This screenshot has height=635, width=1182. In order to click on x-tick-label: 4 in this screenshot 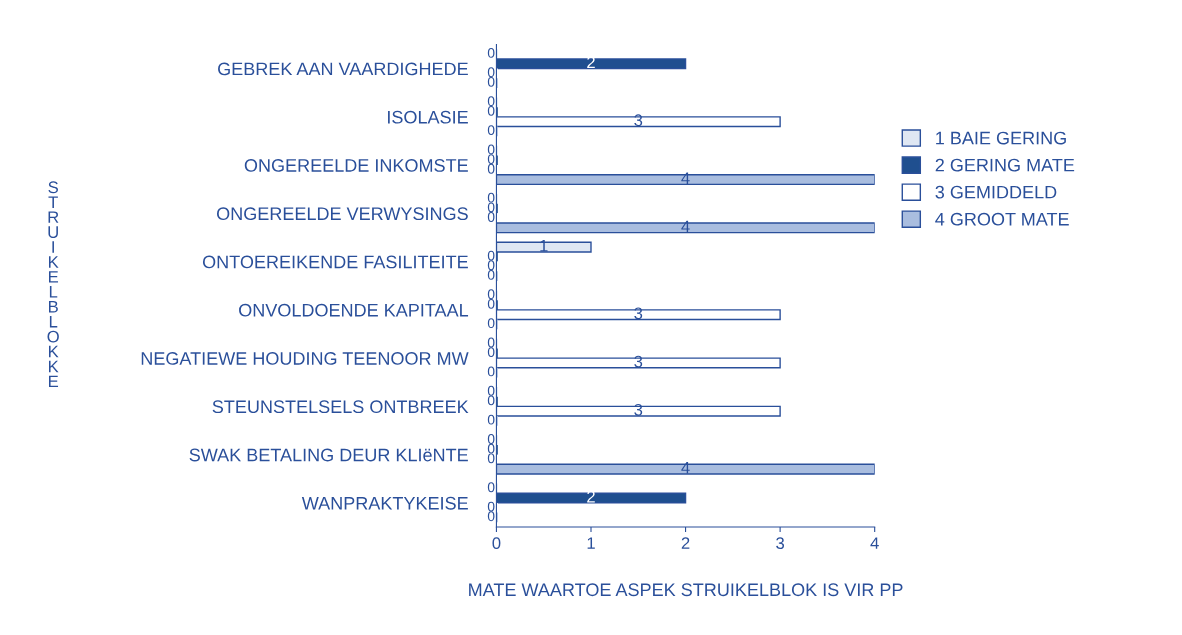, I will do `click(874, 543)`.